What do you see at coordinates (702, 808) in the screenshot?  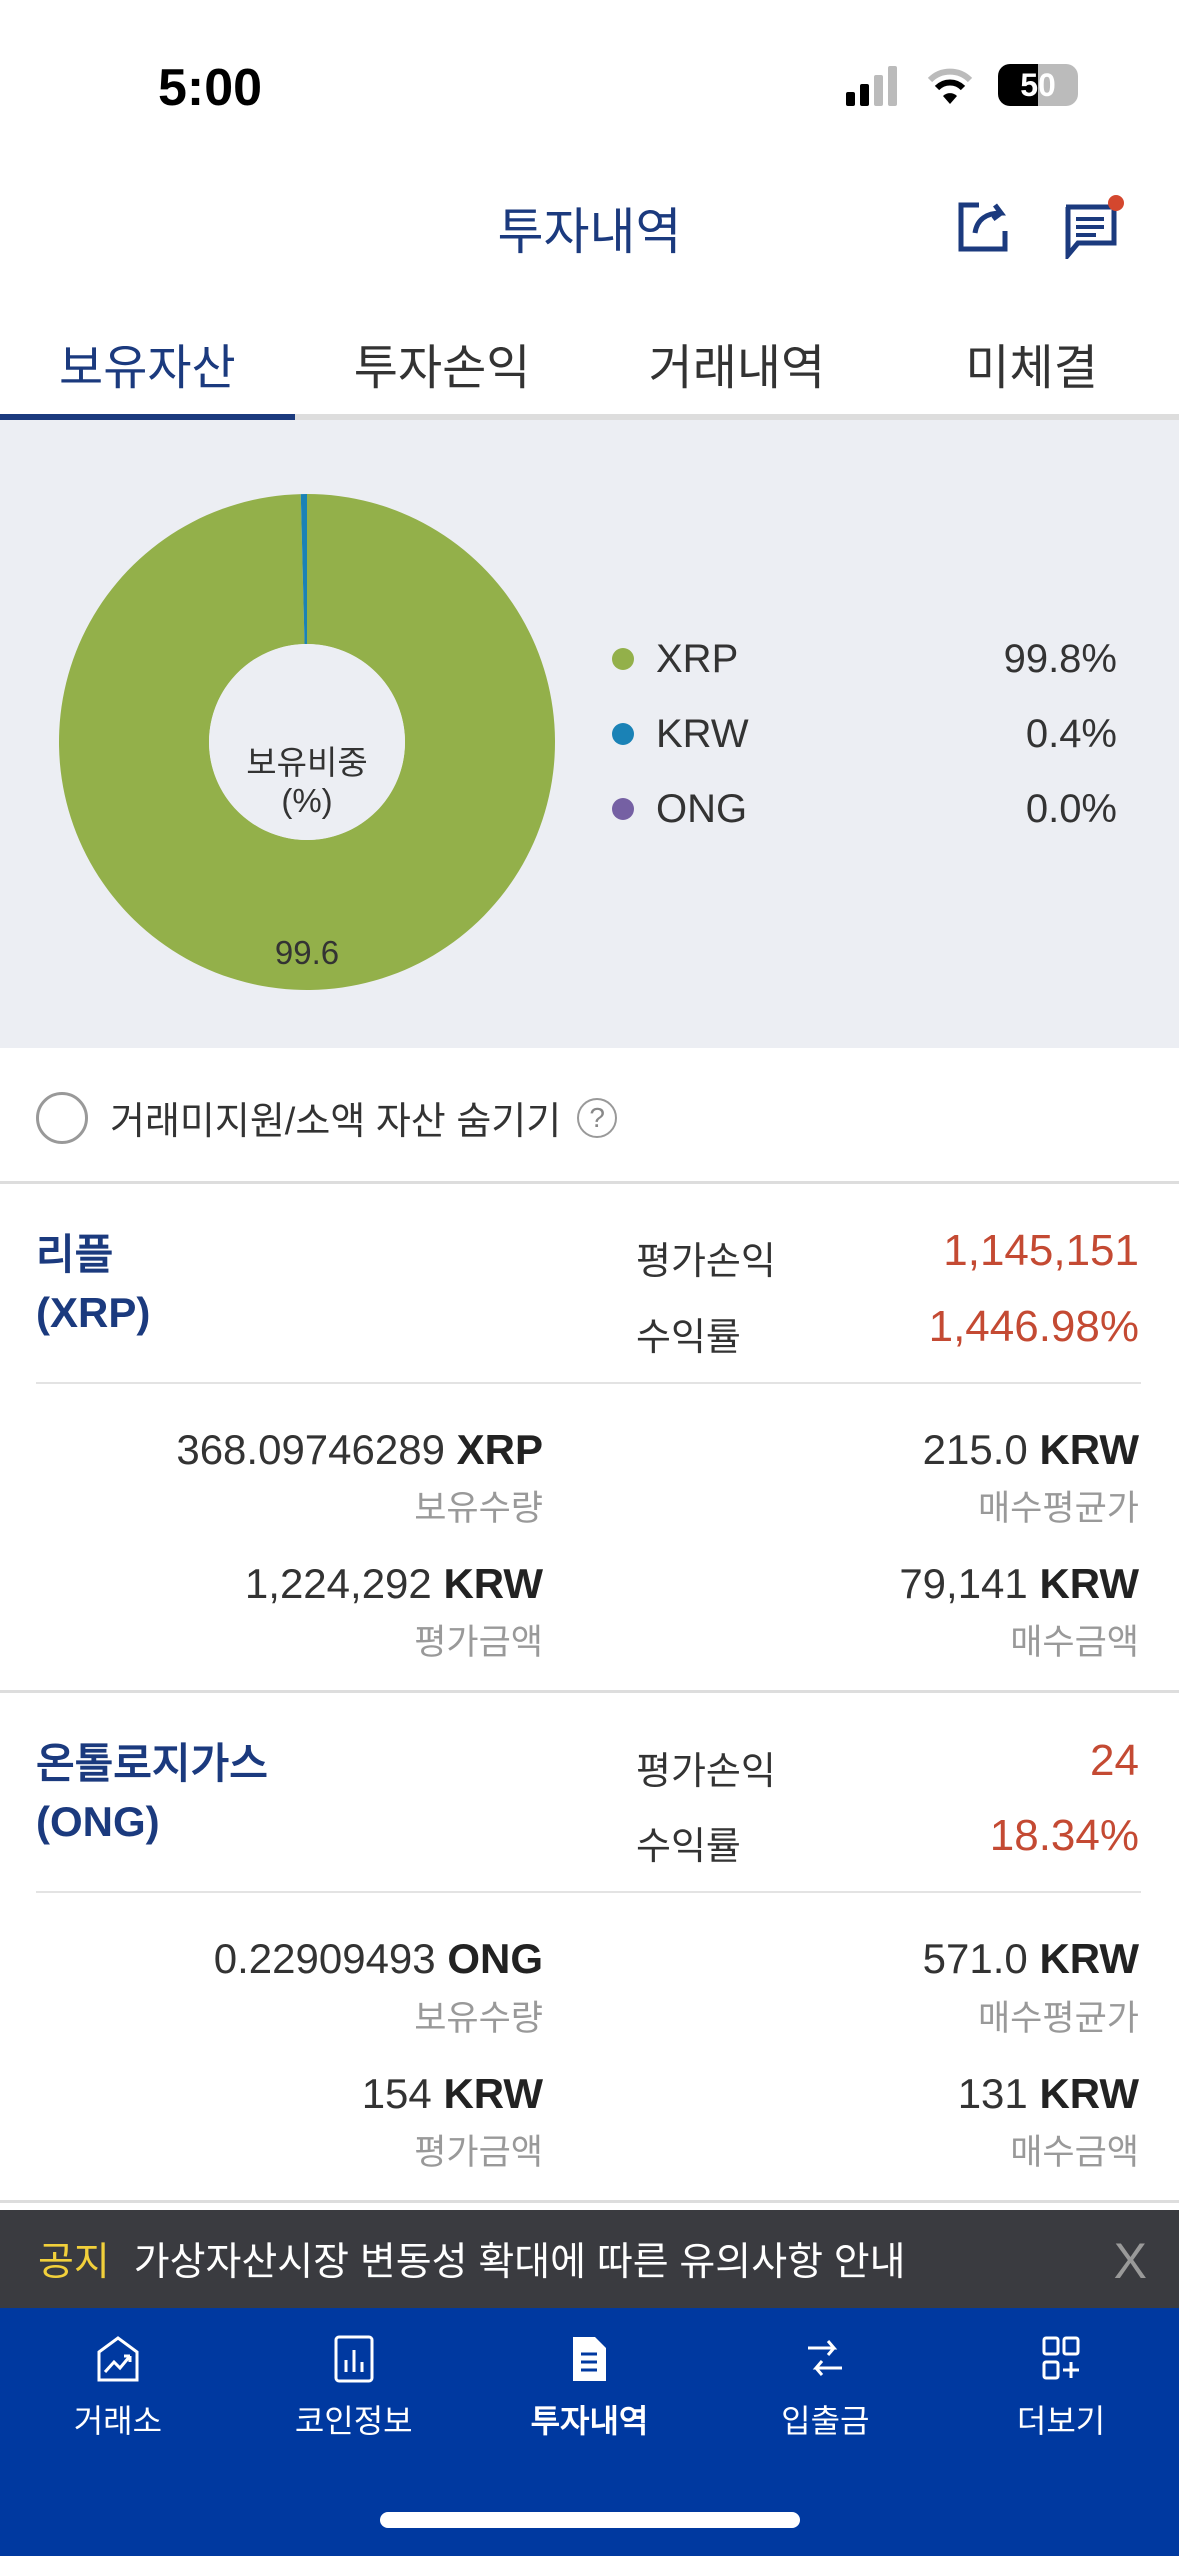 I see `legend-name: ONG` at bounding box center [702, 808].